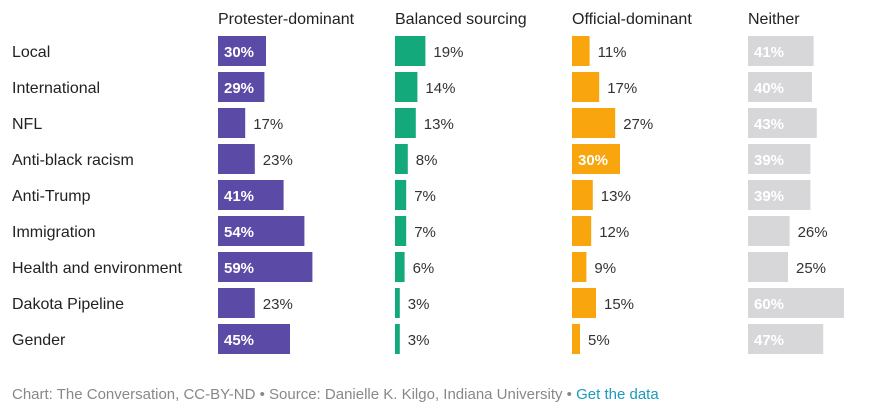  What do you see at coordinates (239, 268) in the screenshot?
I see `value-label-0-6: 59%` at bounding box center [239, 268].